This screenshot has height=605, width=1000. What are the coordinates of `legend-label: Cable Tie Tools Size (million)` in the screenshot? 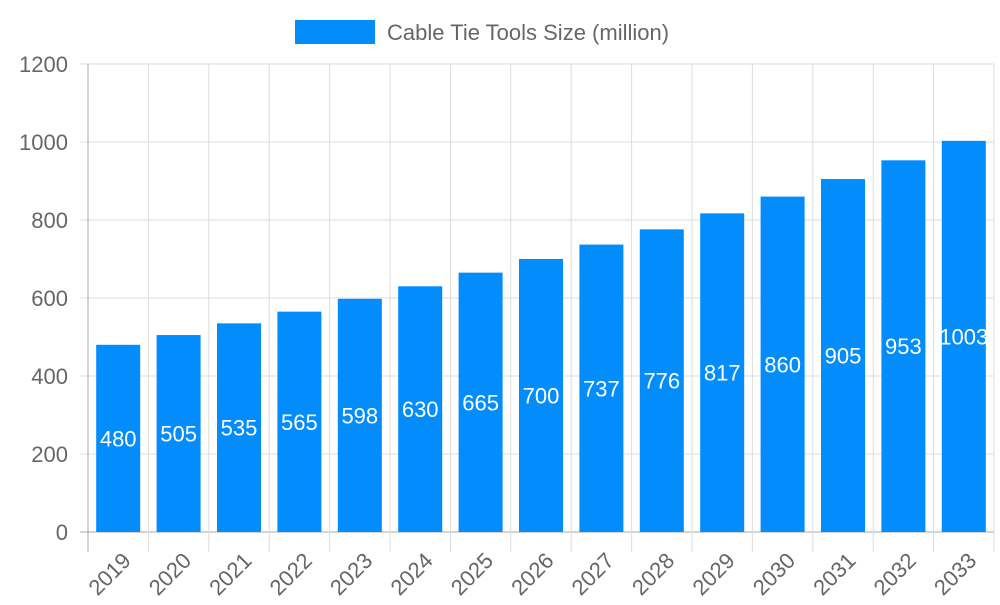 It's located at (528, 32).